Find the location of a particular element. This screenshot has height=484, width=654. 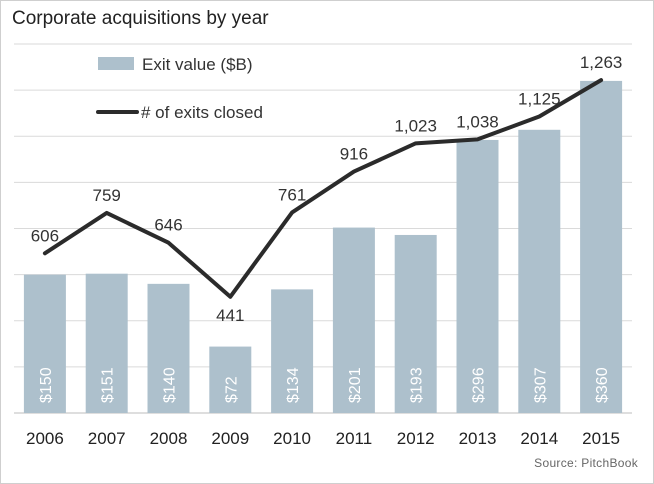

line-value-label: 916 is located at coordinates (354, 154).